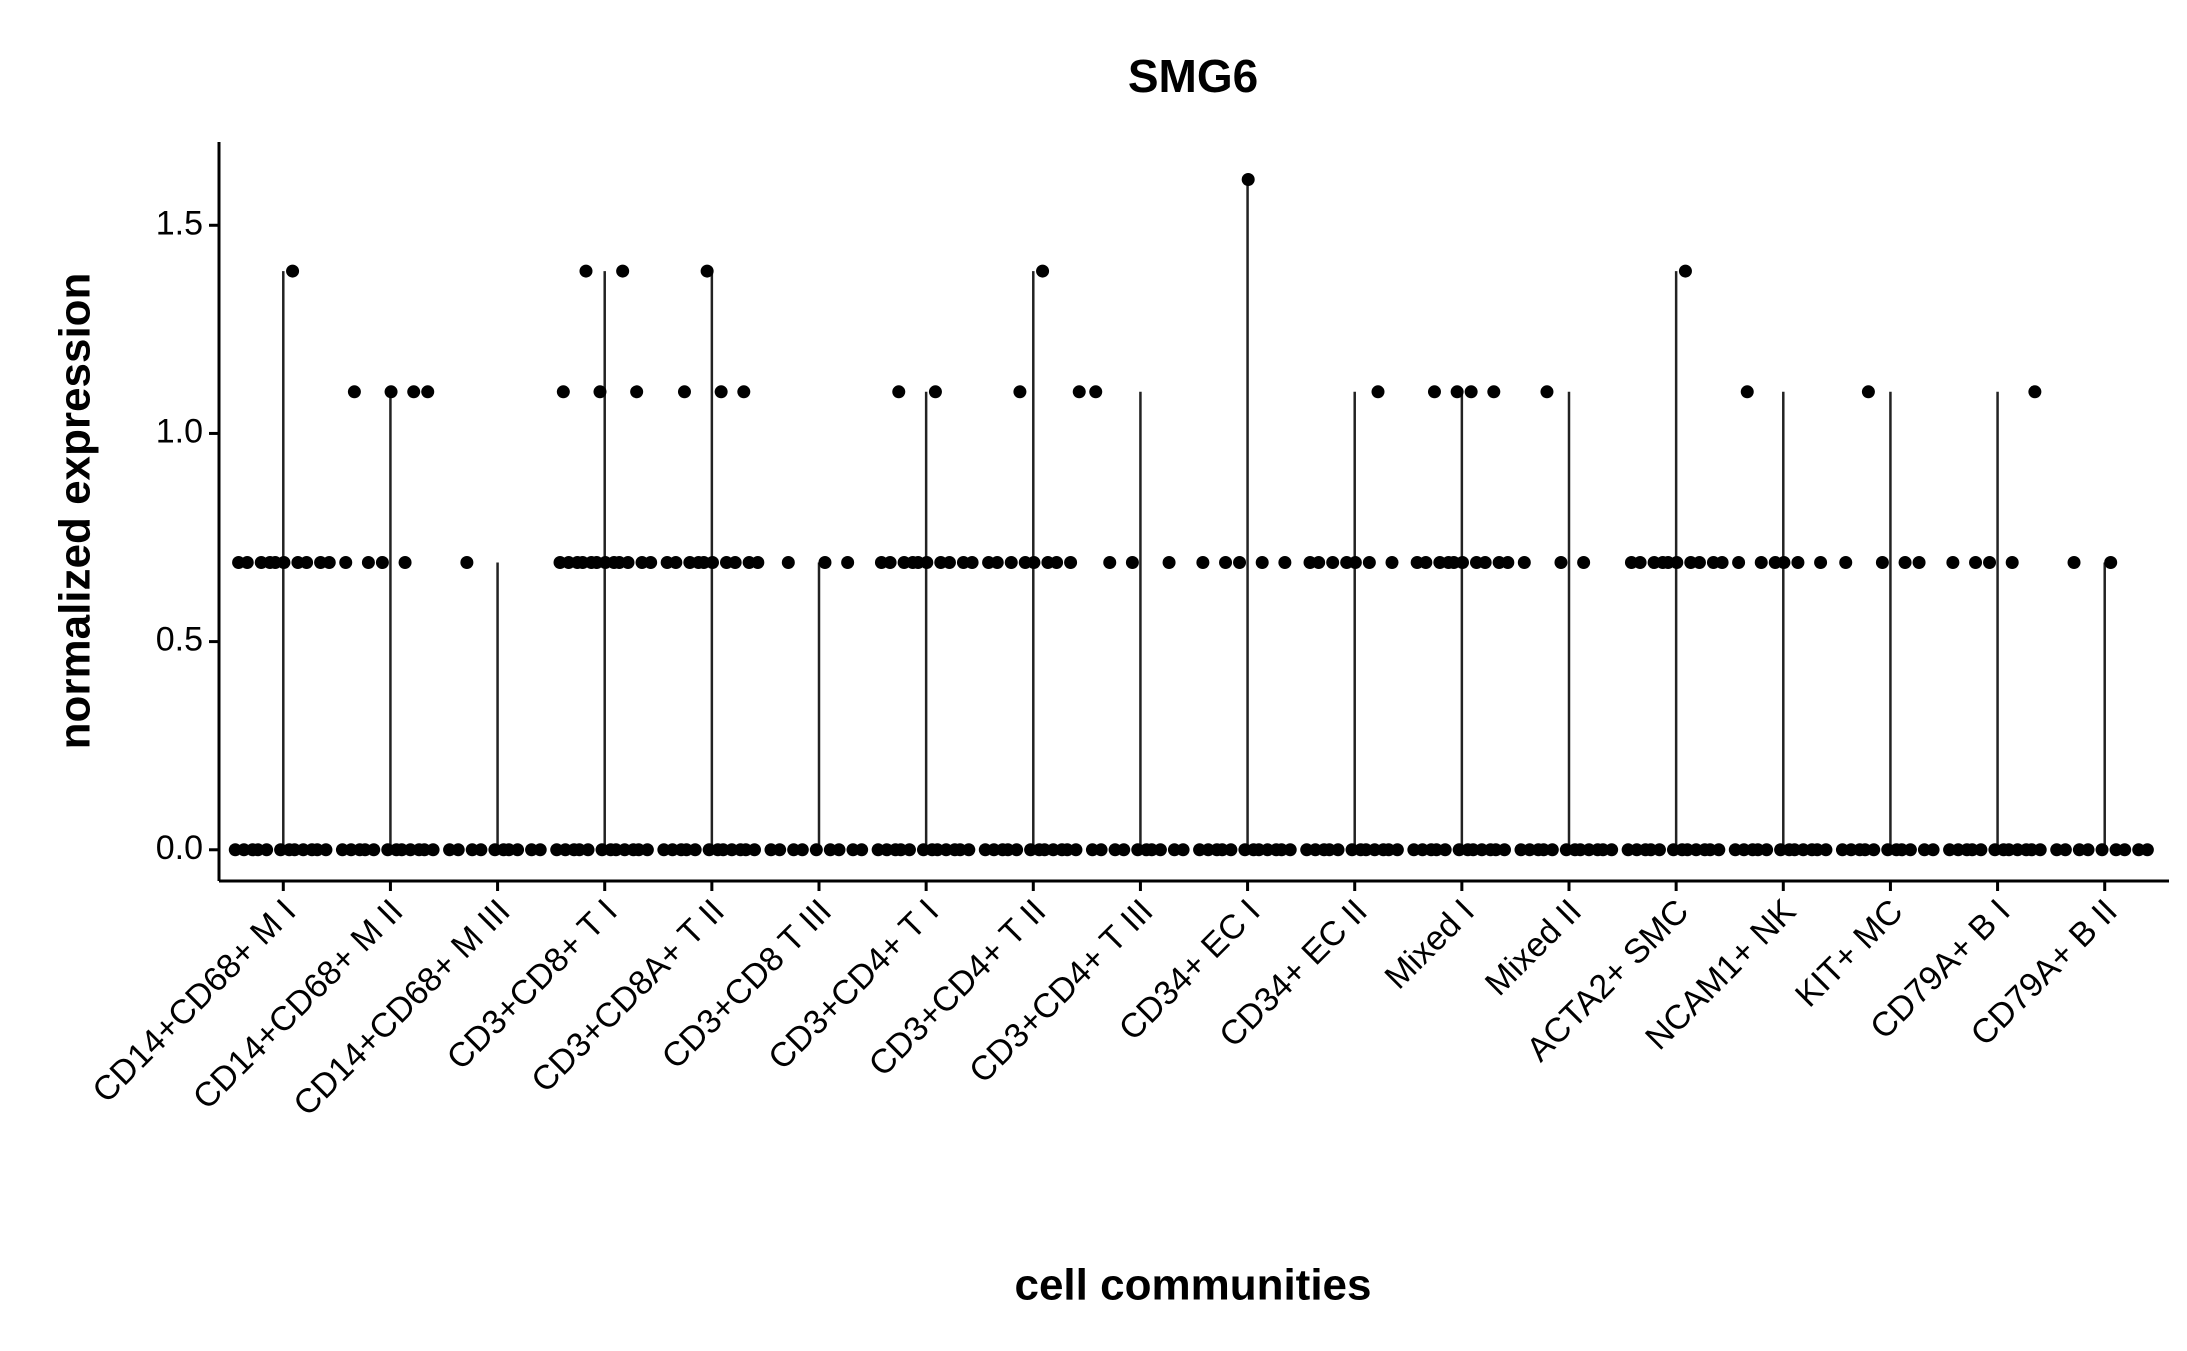 Image resolution: width=2187 pixels, height=1351 pixels. I want to click on chart-title: SMG6, so click(1193, 76).